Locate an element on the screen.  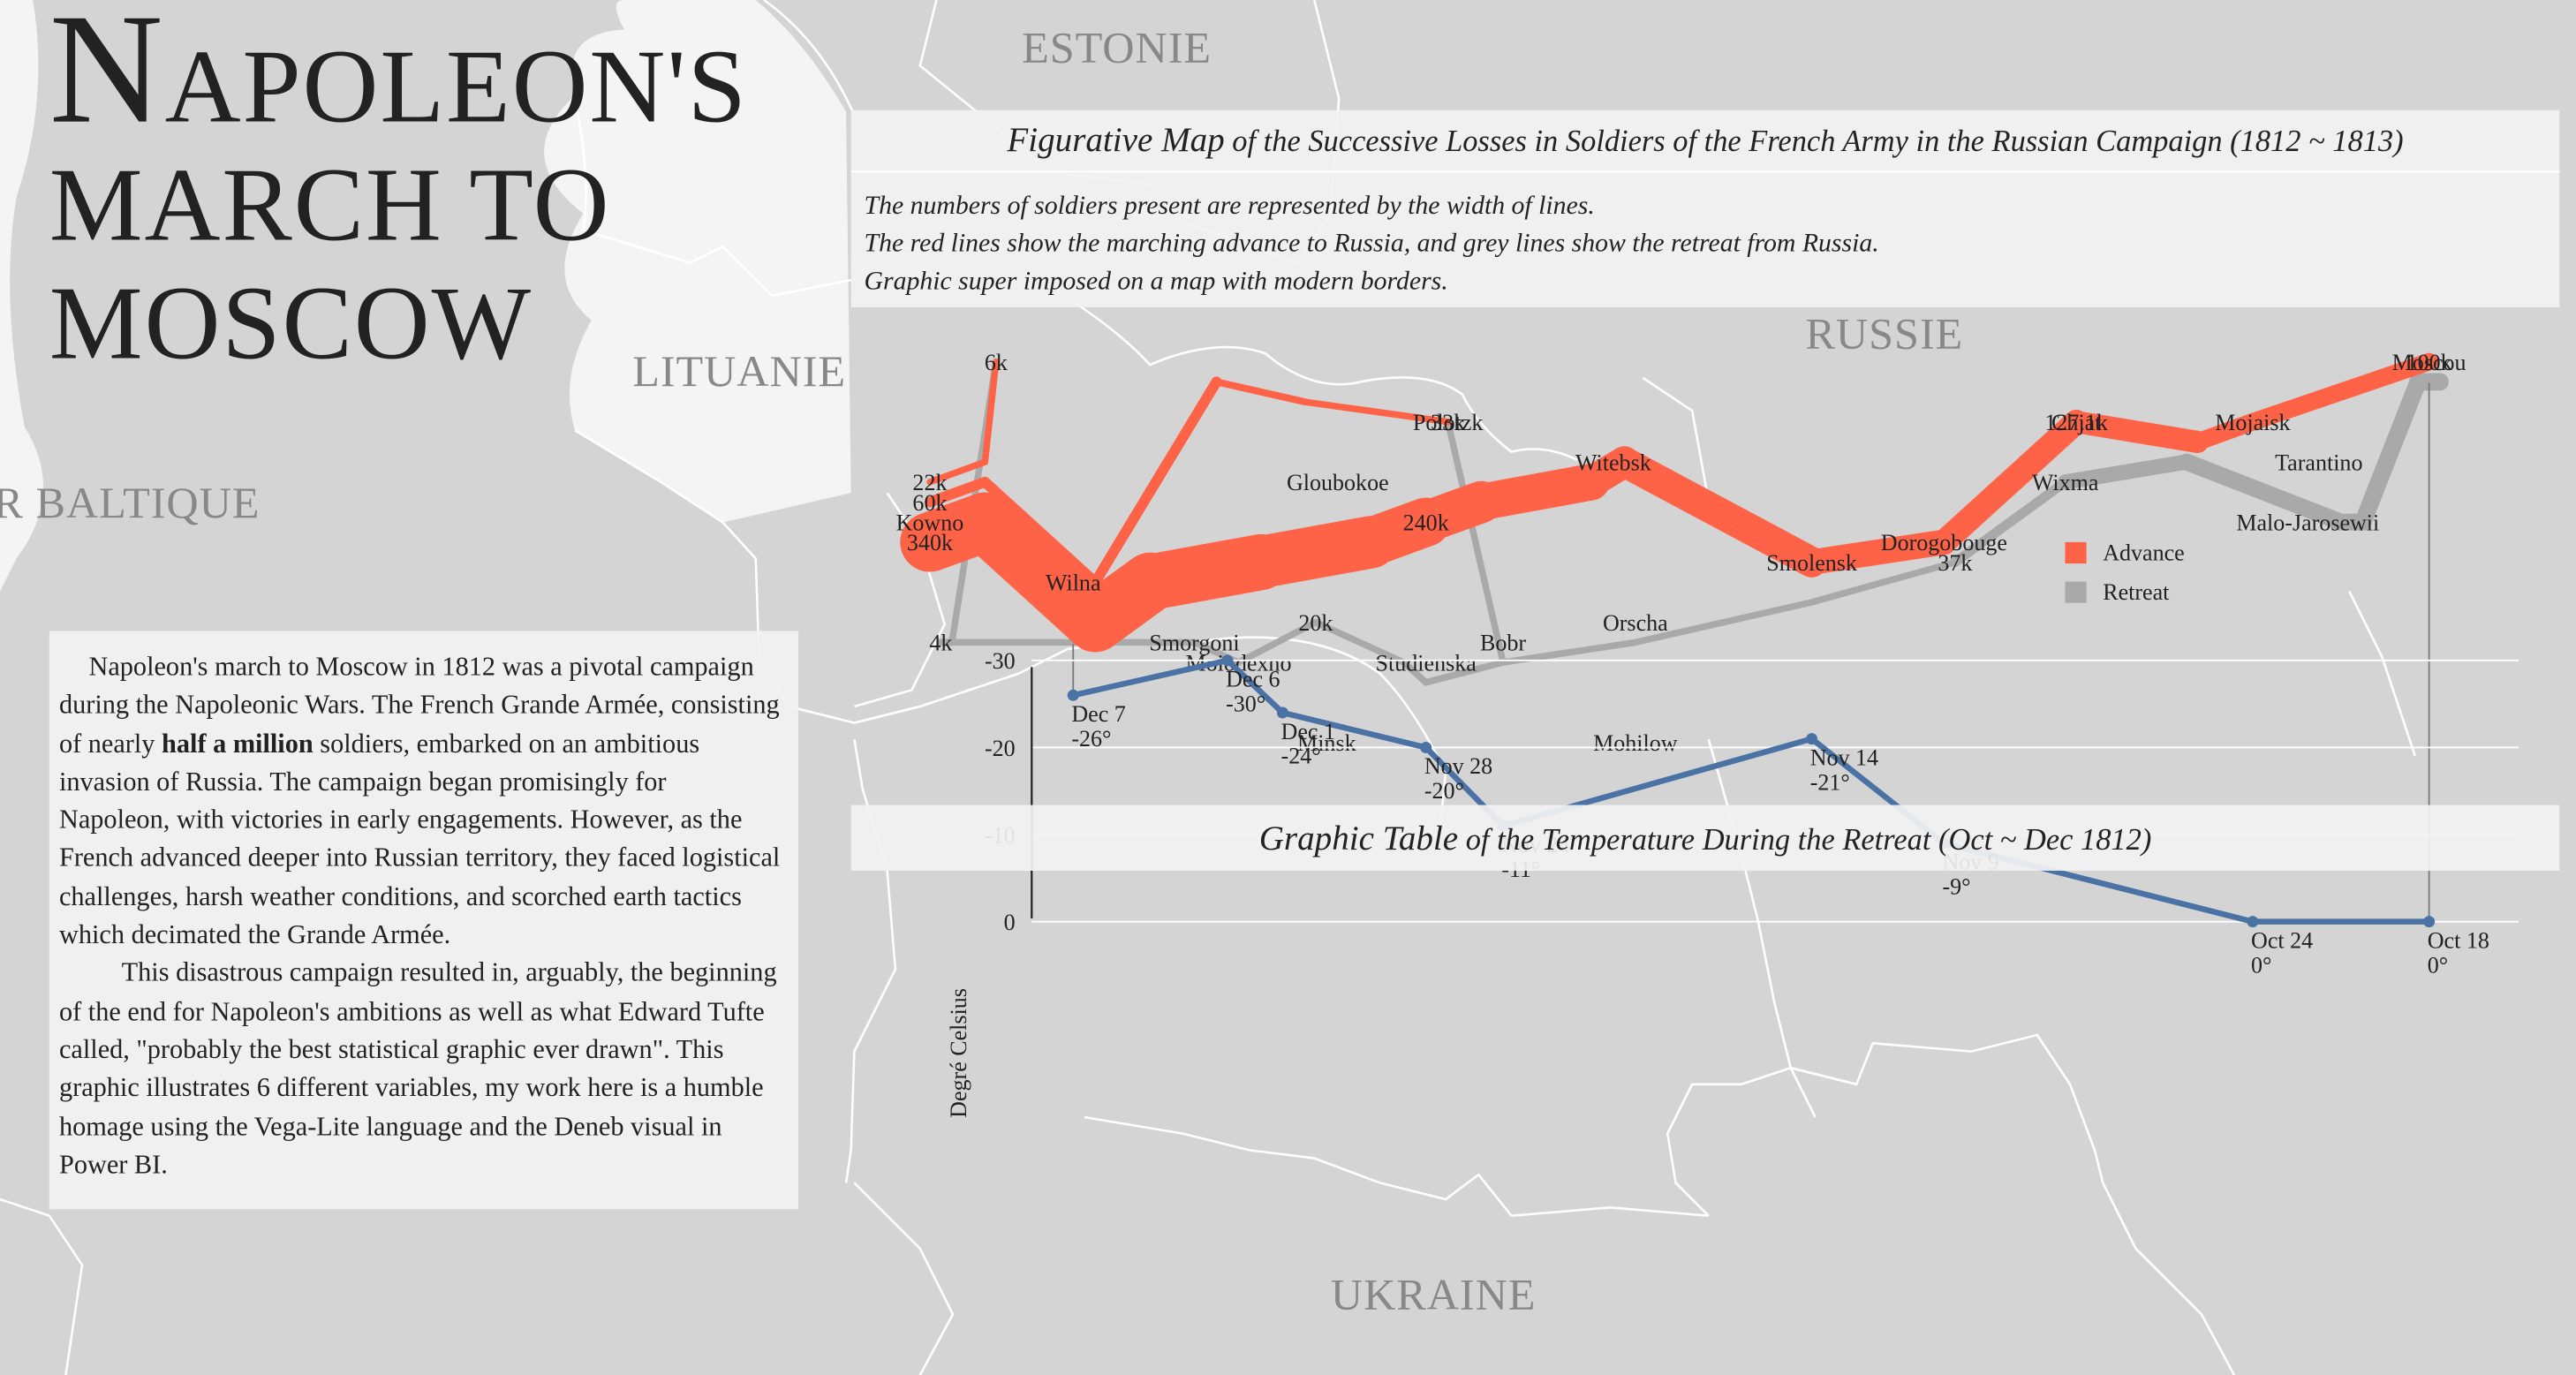
city-label: Tarantino is located at coordinates (2318, 463).